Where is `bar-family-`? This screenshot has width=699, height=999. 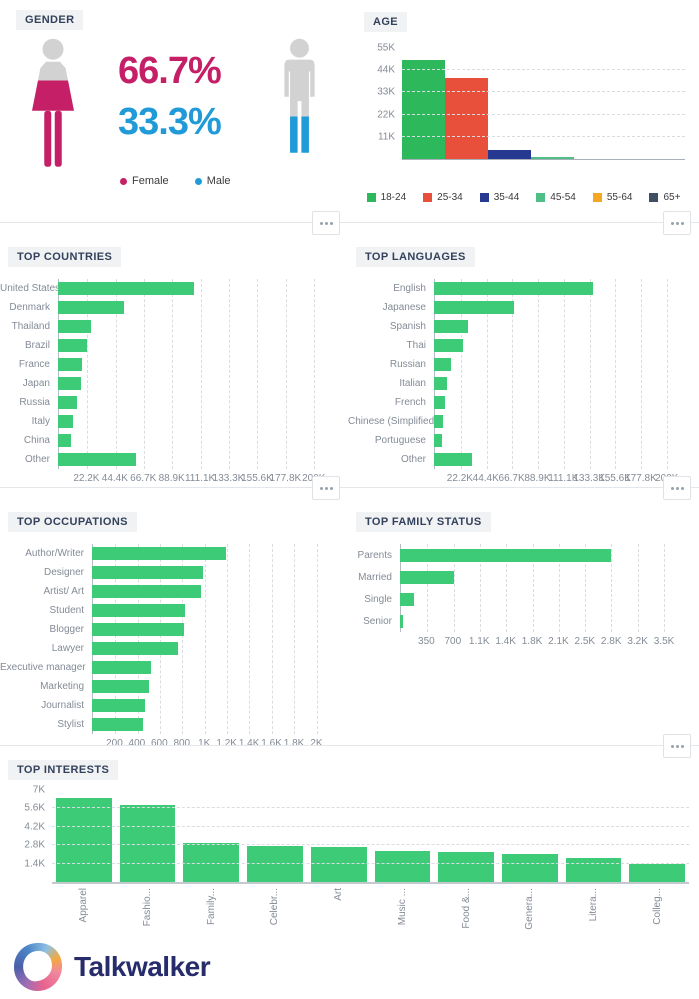 bar-family- is located at coordinates (211, 862).